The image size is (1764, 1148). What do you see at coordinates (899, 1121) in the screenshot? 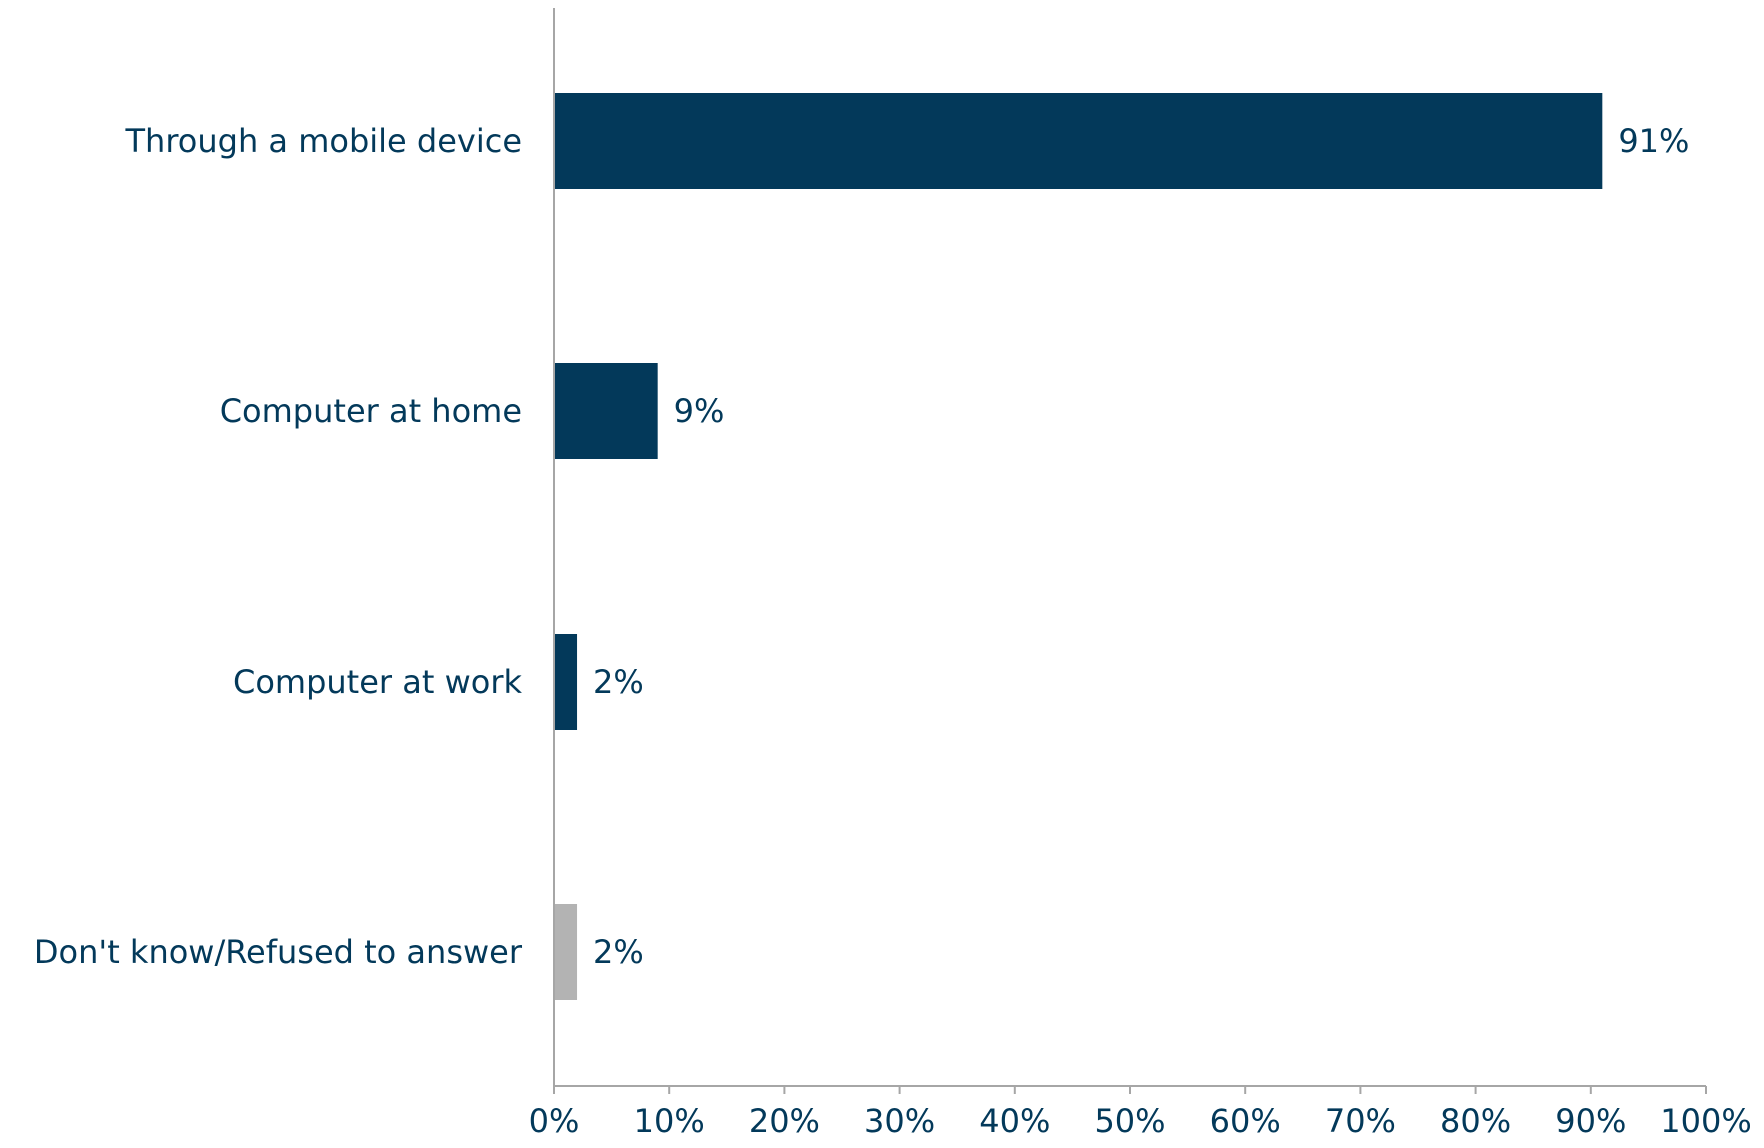
I see `x-tick-label-3: 30%` at bounding box center [899, 1121].